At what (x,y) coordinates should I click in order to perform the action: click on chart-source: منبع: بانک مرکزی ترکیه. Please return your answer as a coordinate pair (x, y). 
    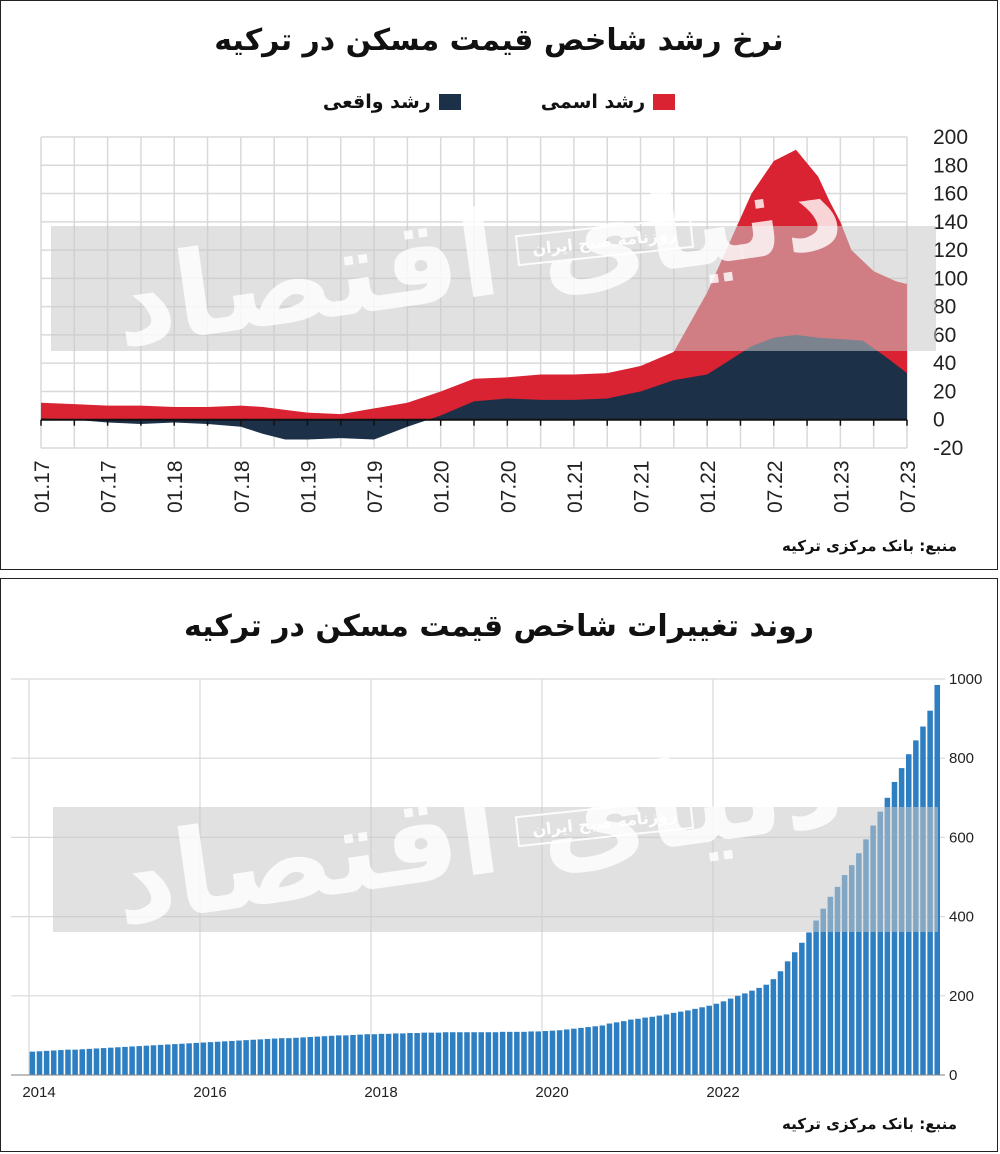
    Looking at the image, I should click on (869, 1124).